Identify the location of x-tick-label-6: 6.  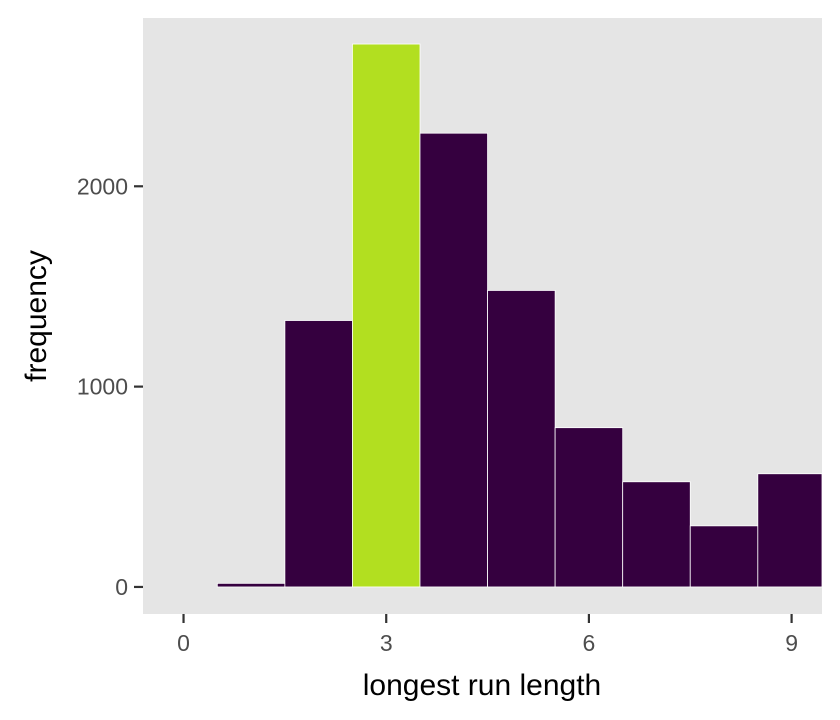
(589, 643).